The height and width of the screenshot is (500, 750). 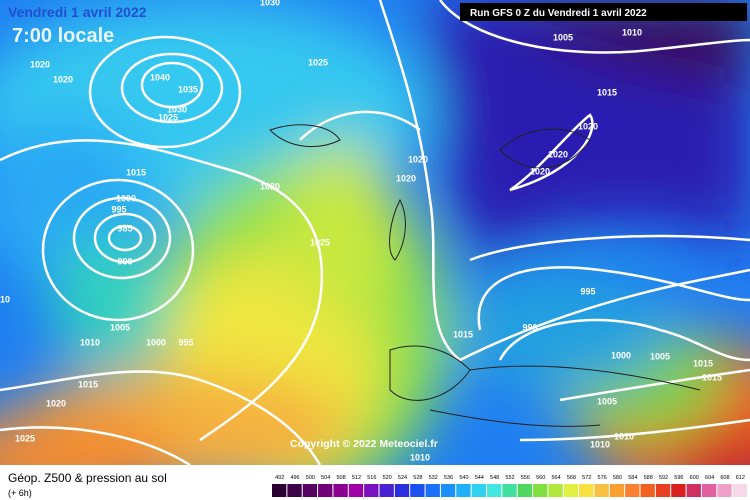 What do you see at coordinates (20, 493) in the screenshot?
I see `legend-step: (+ 6h)` at bounding box center [20, 493].